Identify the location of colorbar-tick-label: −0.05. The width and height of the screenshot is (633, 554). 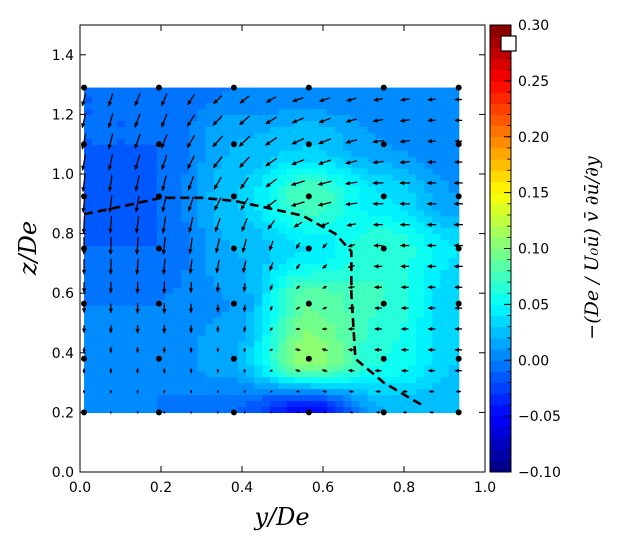
(539, 417).